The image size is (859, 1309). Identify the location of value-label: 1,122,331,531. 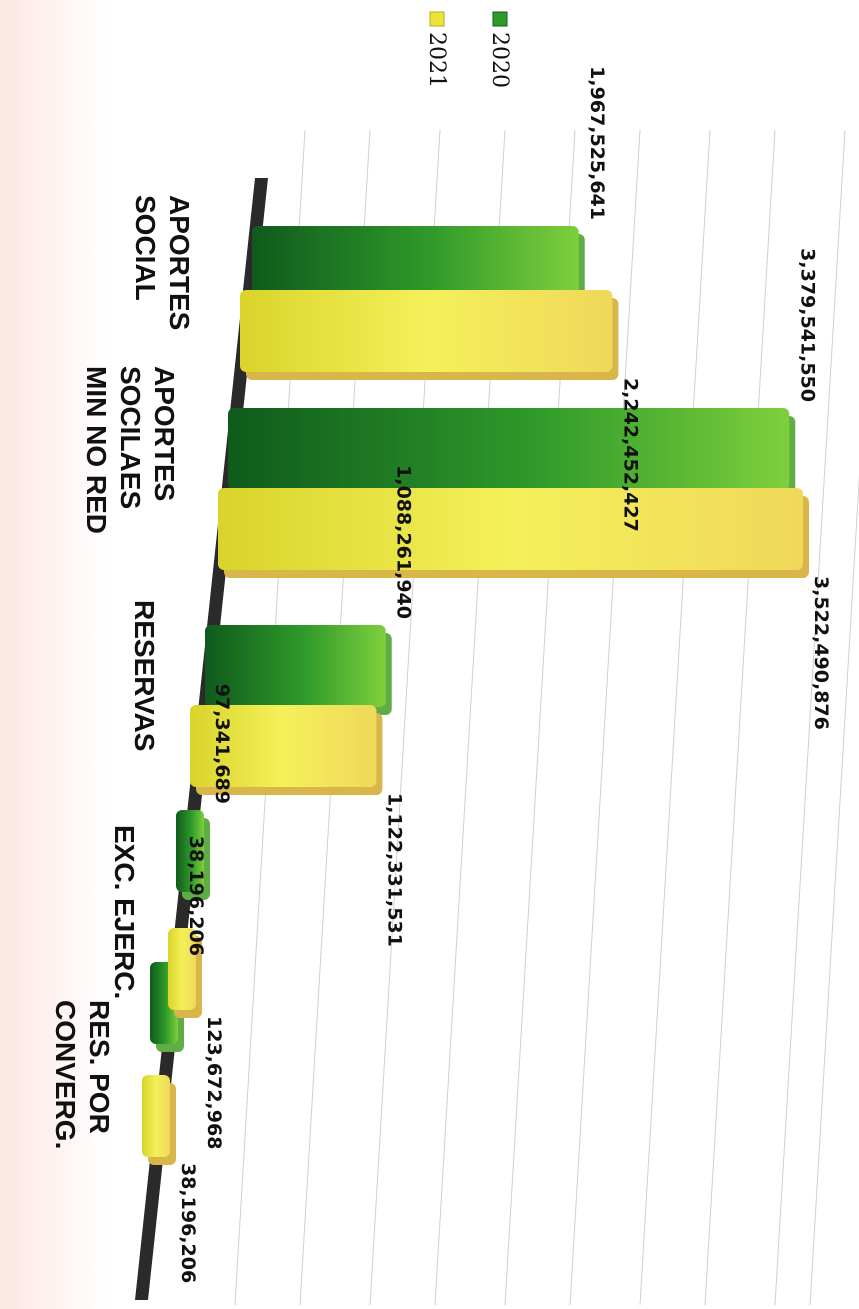
(394, 870).